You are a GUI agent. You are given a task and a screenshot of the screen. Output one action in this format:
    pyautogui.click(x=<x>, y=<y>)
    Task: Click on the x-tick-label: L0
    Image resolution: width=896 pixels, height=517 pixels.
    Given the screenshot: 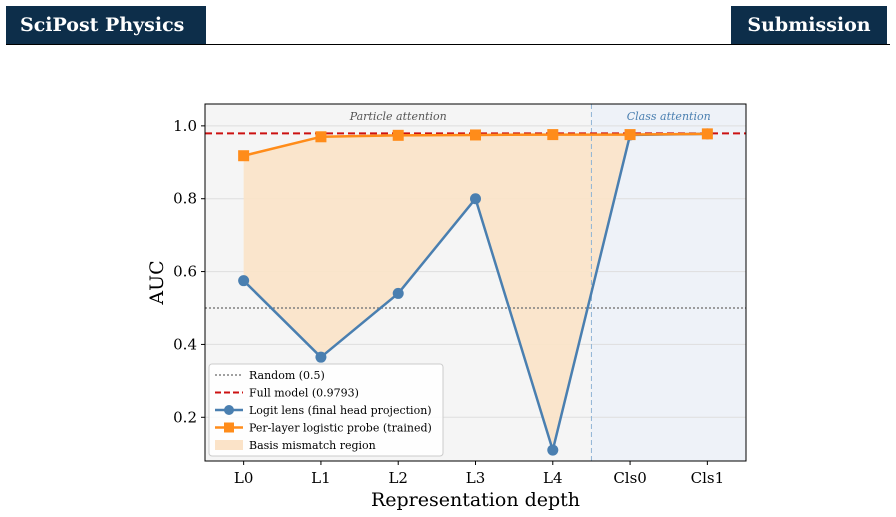 What is the action you would take?
    pyautogui.click(x=244, y=478)
    